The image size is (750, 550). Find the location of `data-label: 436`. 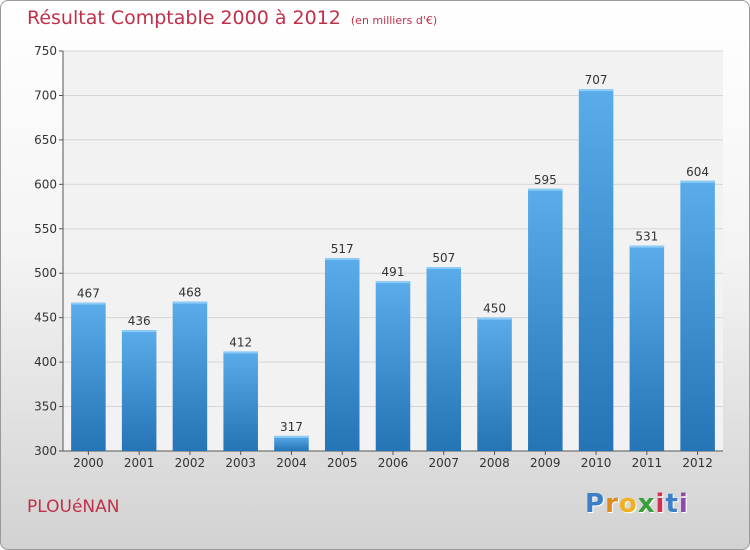

data-label: 436 is located at coordinates (139, 321).